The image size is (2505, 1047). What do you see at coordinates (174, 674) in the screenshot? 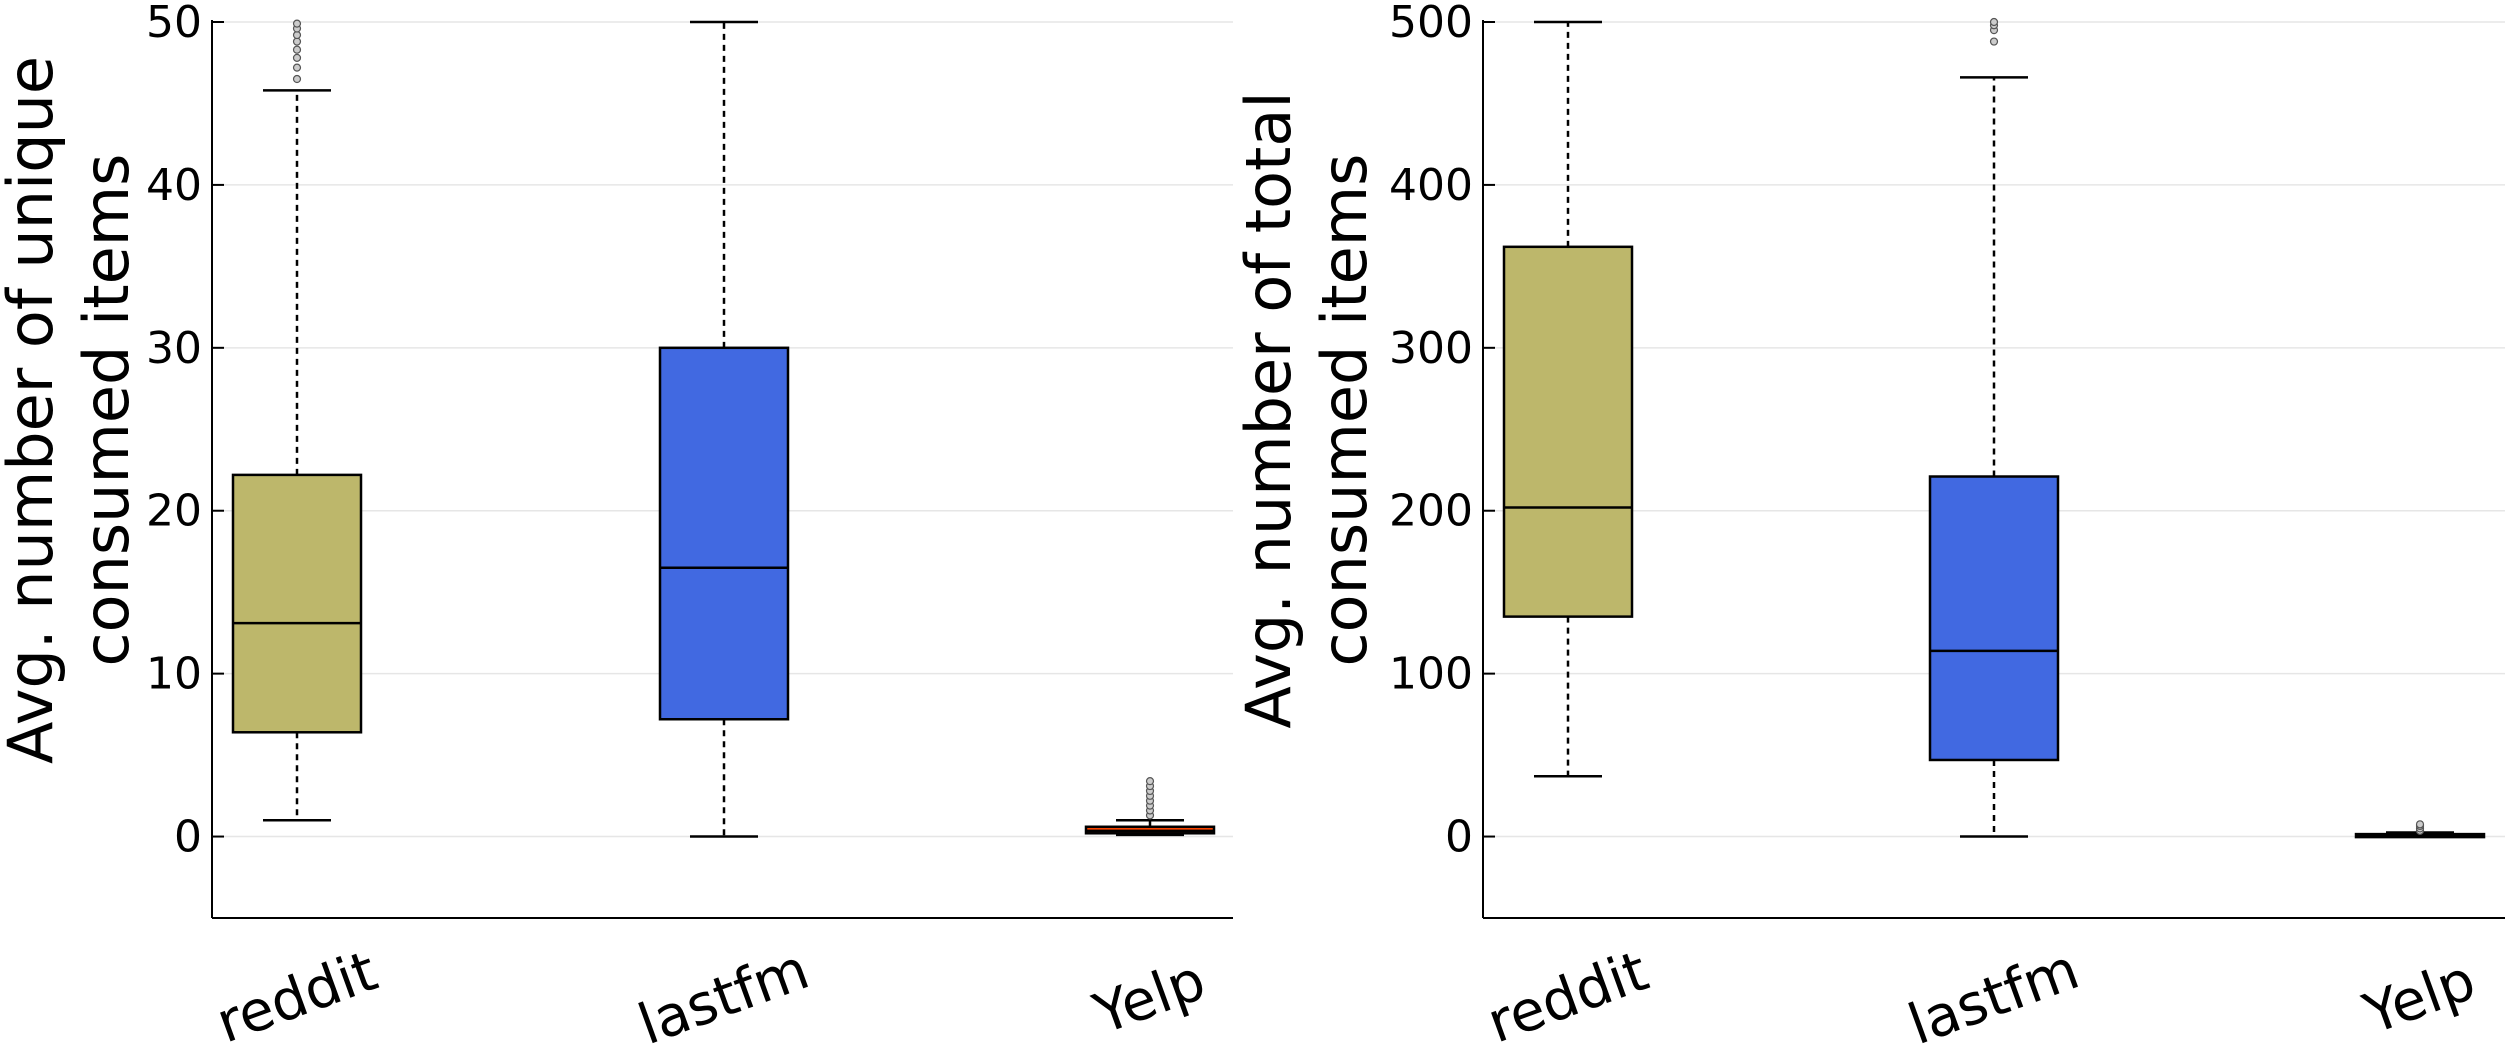
I see `y-tick-label: 10` at bounding box center [174, 674].